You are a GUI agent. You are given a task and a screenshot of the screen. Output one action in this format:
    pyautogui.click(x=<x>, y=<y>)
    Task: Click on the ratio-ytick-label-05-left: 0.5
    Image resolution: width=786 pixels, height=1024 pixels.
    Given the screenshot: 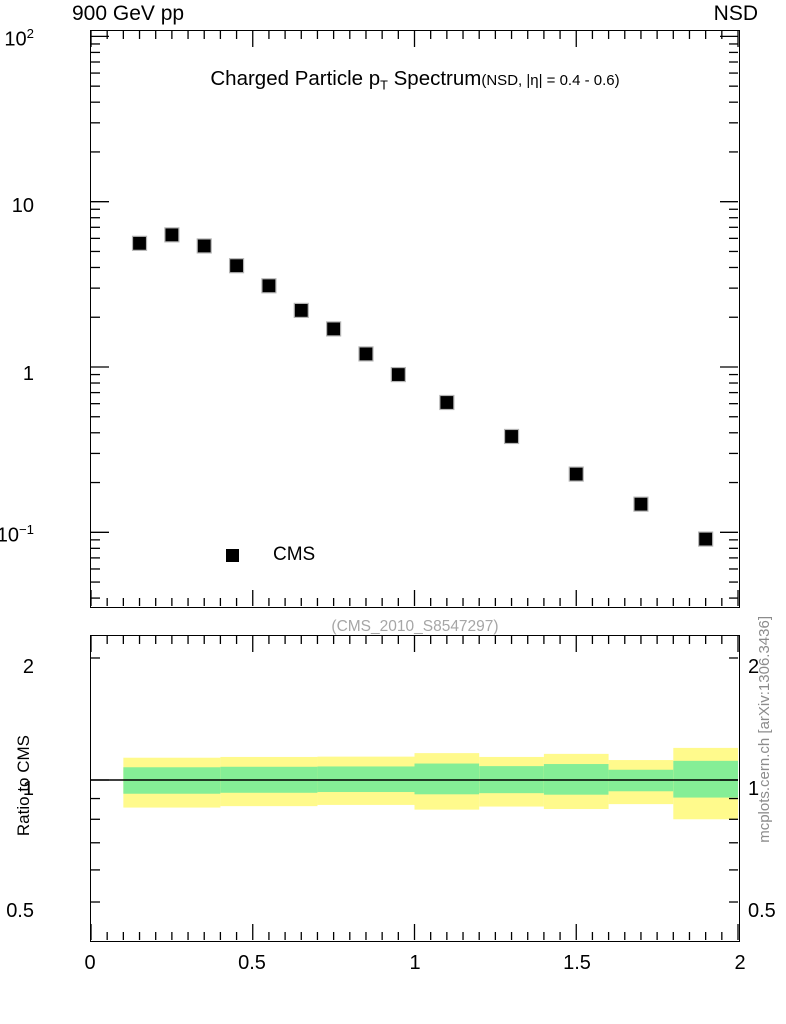 What is the action you would take?
    pyautogui.click(x=20, y=911)
    